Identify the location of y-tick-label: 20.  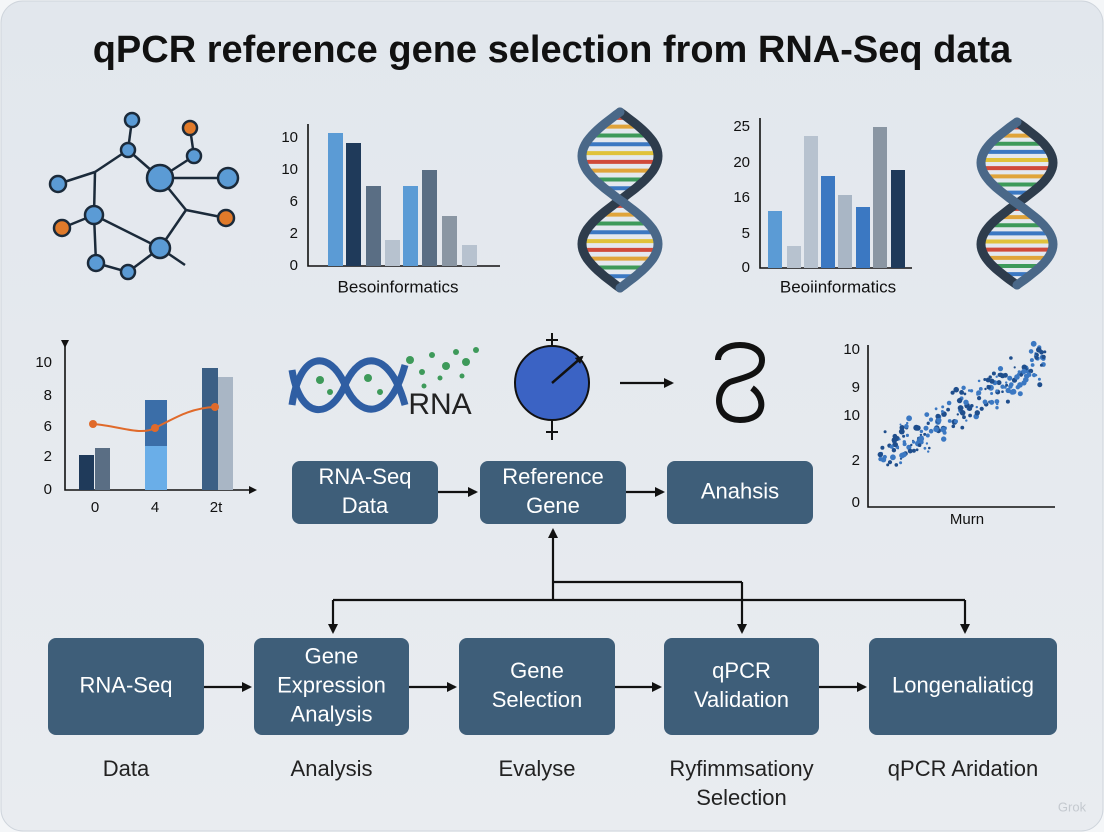
(741, 162).